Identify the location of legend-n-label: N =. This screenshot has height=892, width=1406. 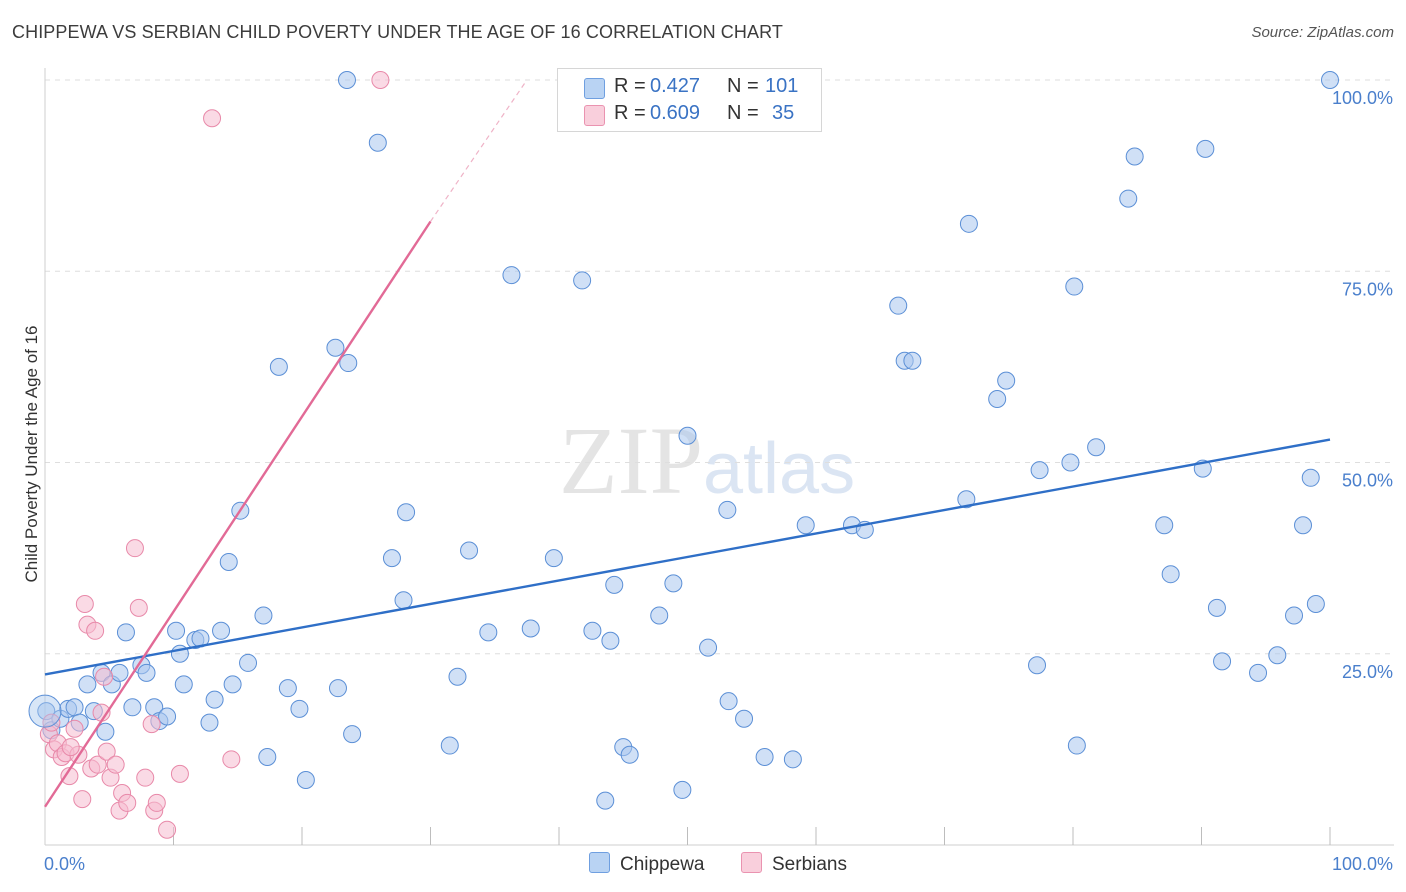
(743, 113).